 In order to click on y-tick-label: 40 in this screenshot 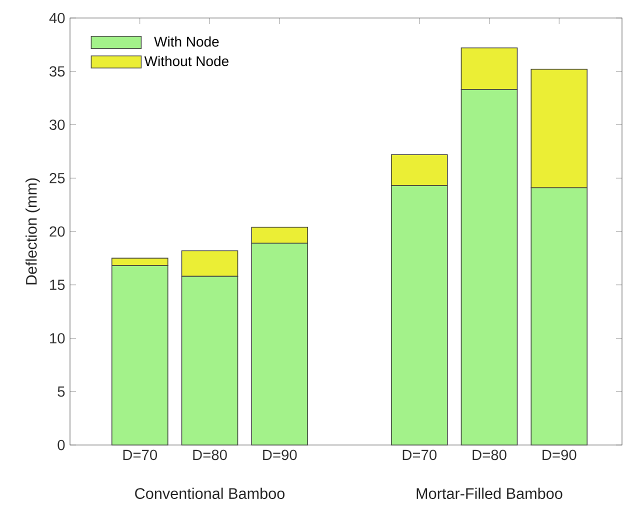, I will do `click(57, 18)`.